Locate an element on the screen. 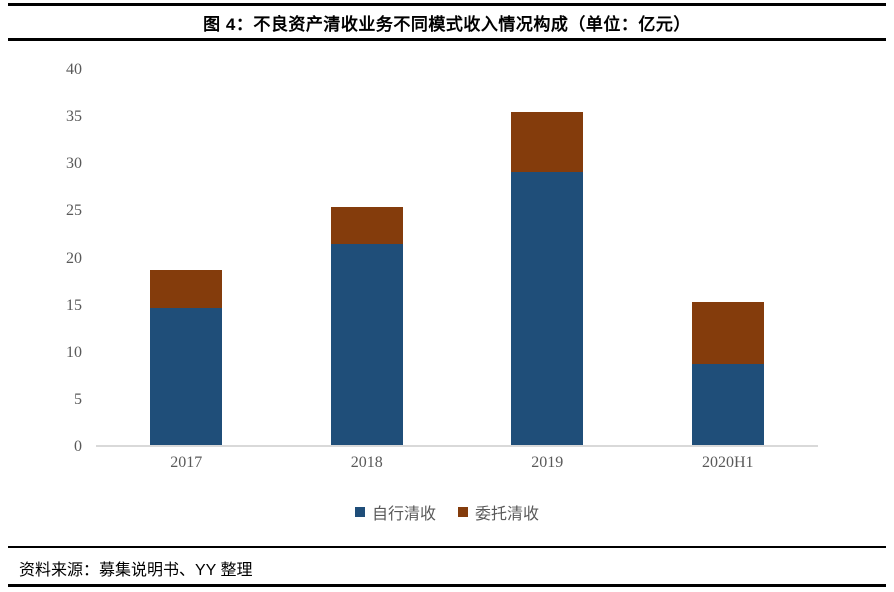  legend-item-self: 自行清收 is located at coordinates (395, 512).